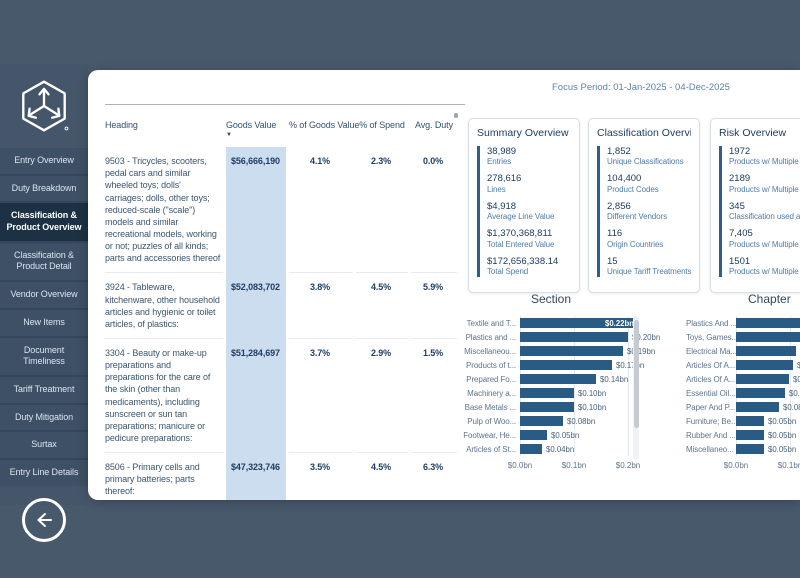 Image resolution: width=800 pixels, height=578 pixels. What do you see at coordinates (45, 106) in the screenshot?
I see `cube-arrows-logo-icon` at bounding box center [45, 106].